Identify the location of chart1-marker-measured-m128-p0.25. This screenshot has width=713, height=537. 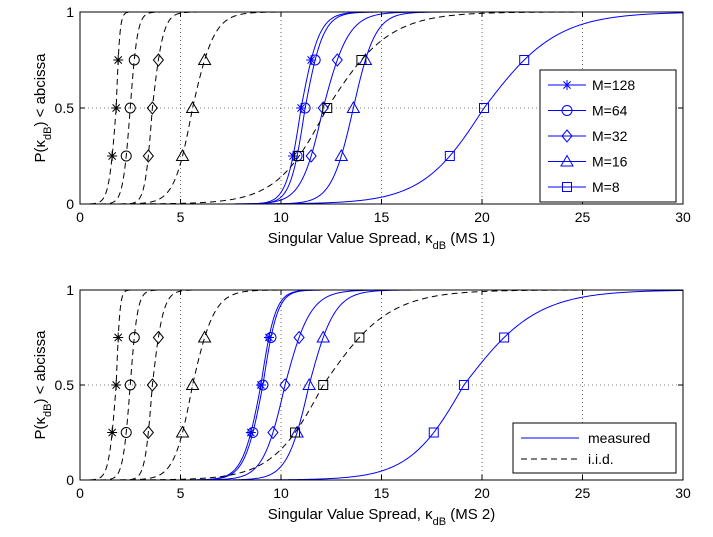
(293, 156).